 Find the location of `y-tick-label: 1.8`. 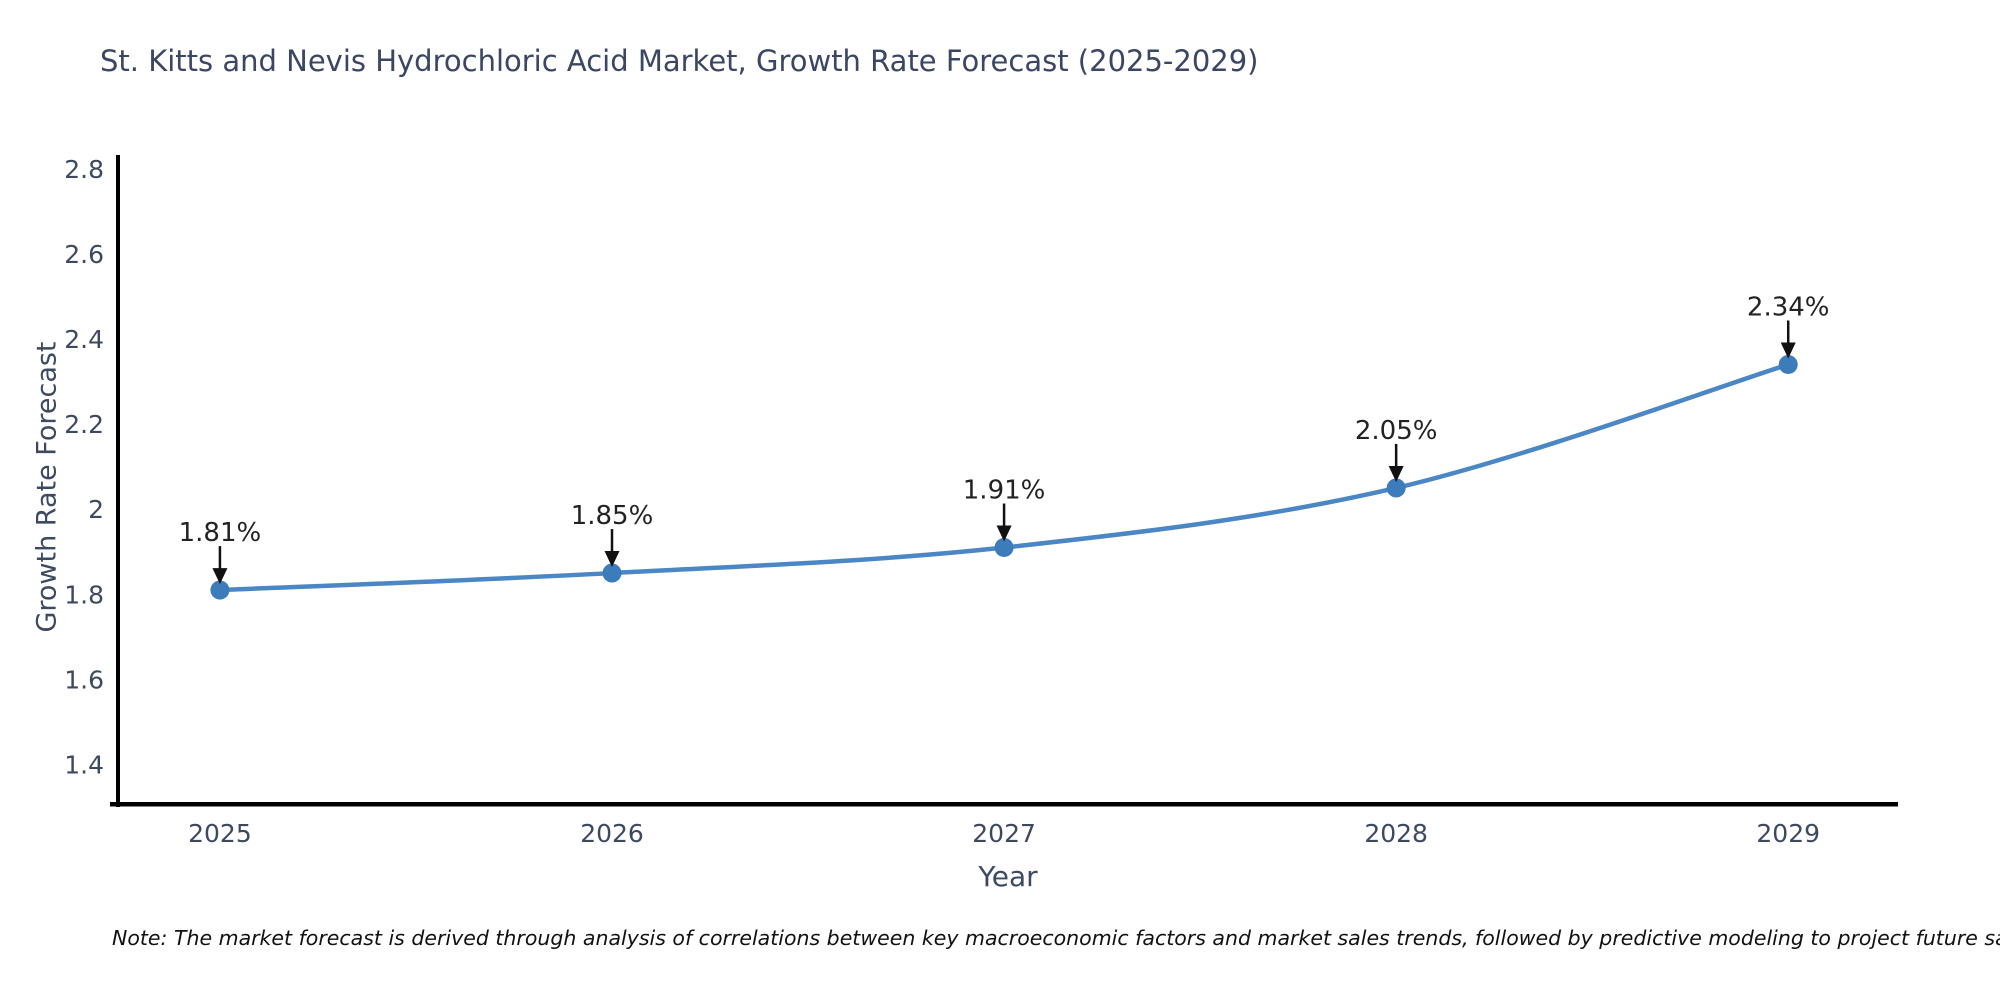

y-tick-label: 1.8 is located at coordinates (84, 594).